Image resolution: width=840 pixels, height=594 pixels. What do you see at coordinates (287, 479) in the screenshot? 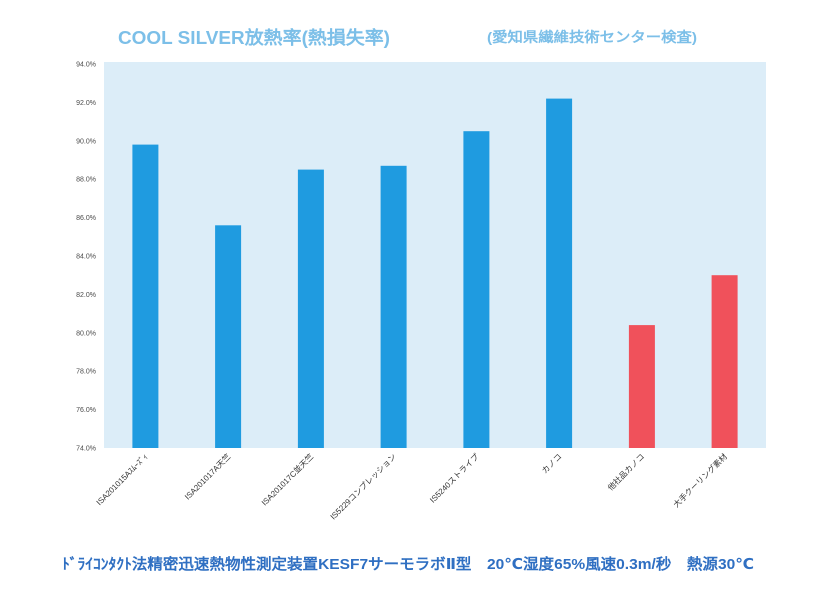
I see `x-category-label: ISA201017C並天竺` at bounding box center [287, 479].